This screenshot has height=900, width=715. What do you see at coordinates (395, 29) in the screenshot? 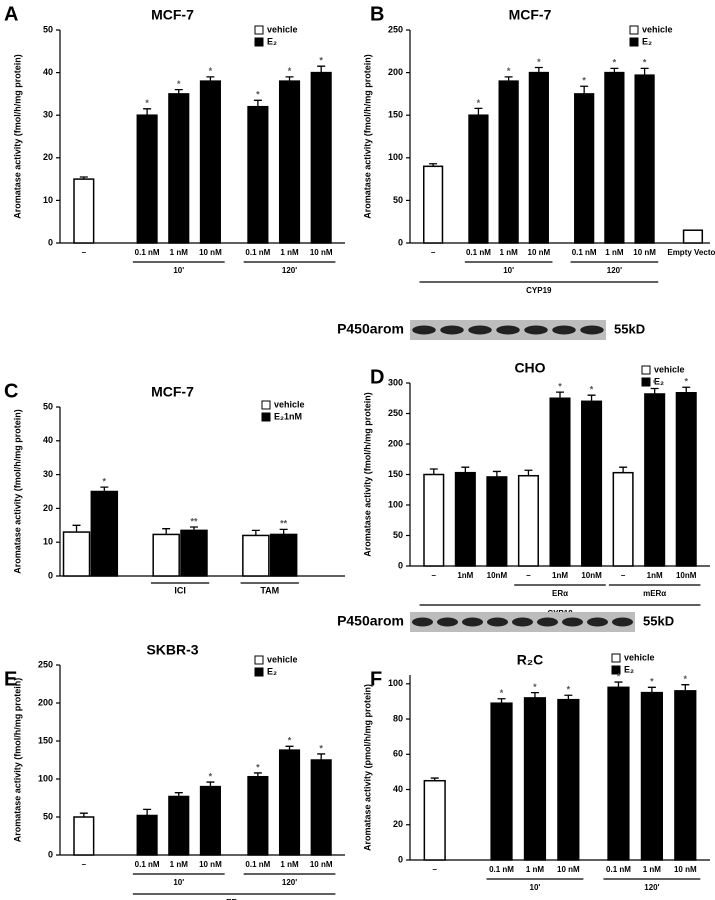
I see `y-tick-label: 250` at bounding box center [395, 29].